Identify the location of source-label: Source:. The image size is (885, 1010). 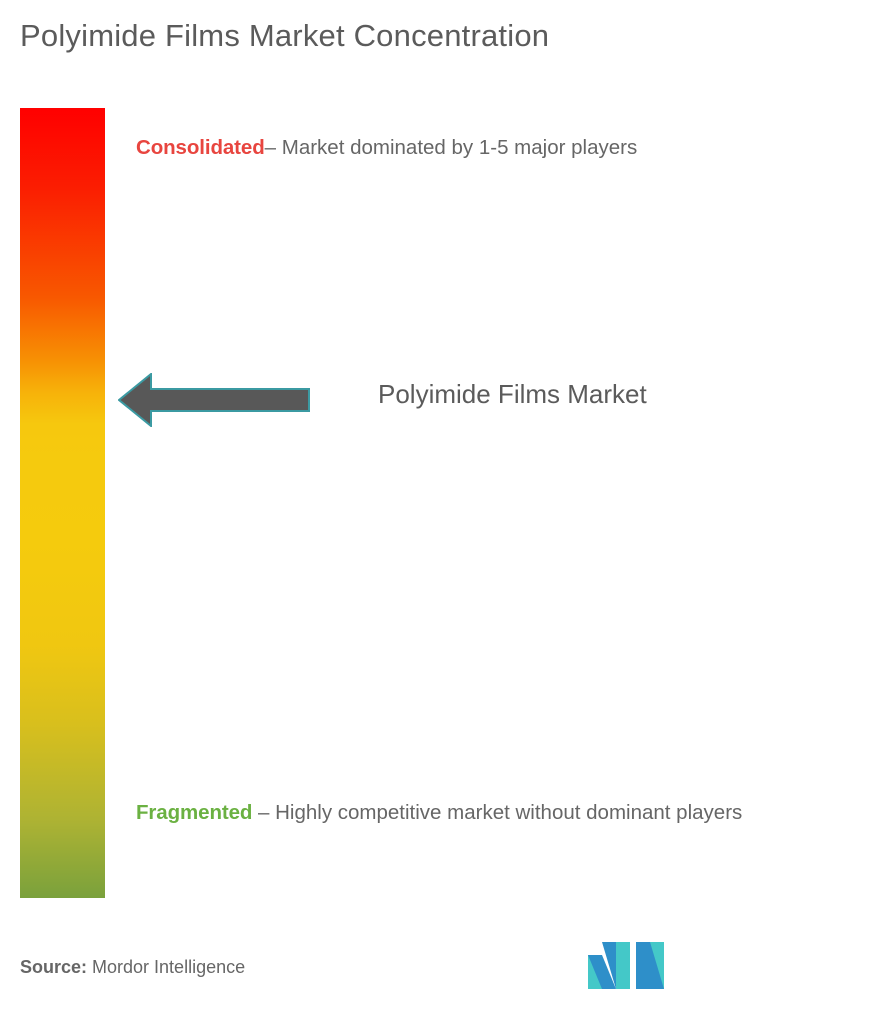
(54, 967).